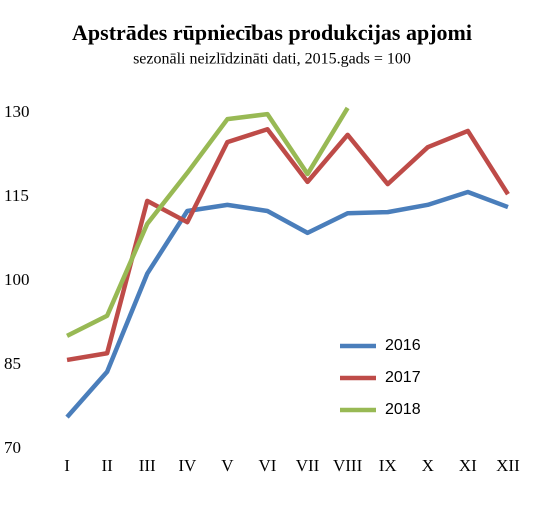 The width and height of the screenshot is (548, 509). Describe the element at coordinates (12, 447) in the screenshot. I see `y-tick-label: 70` at that location.